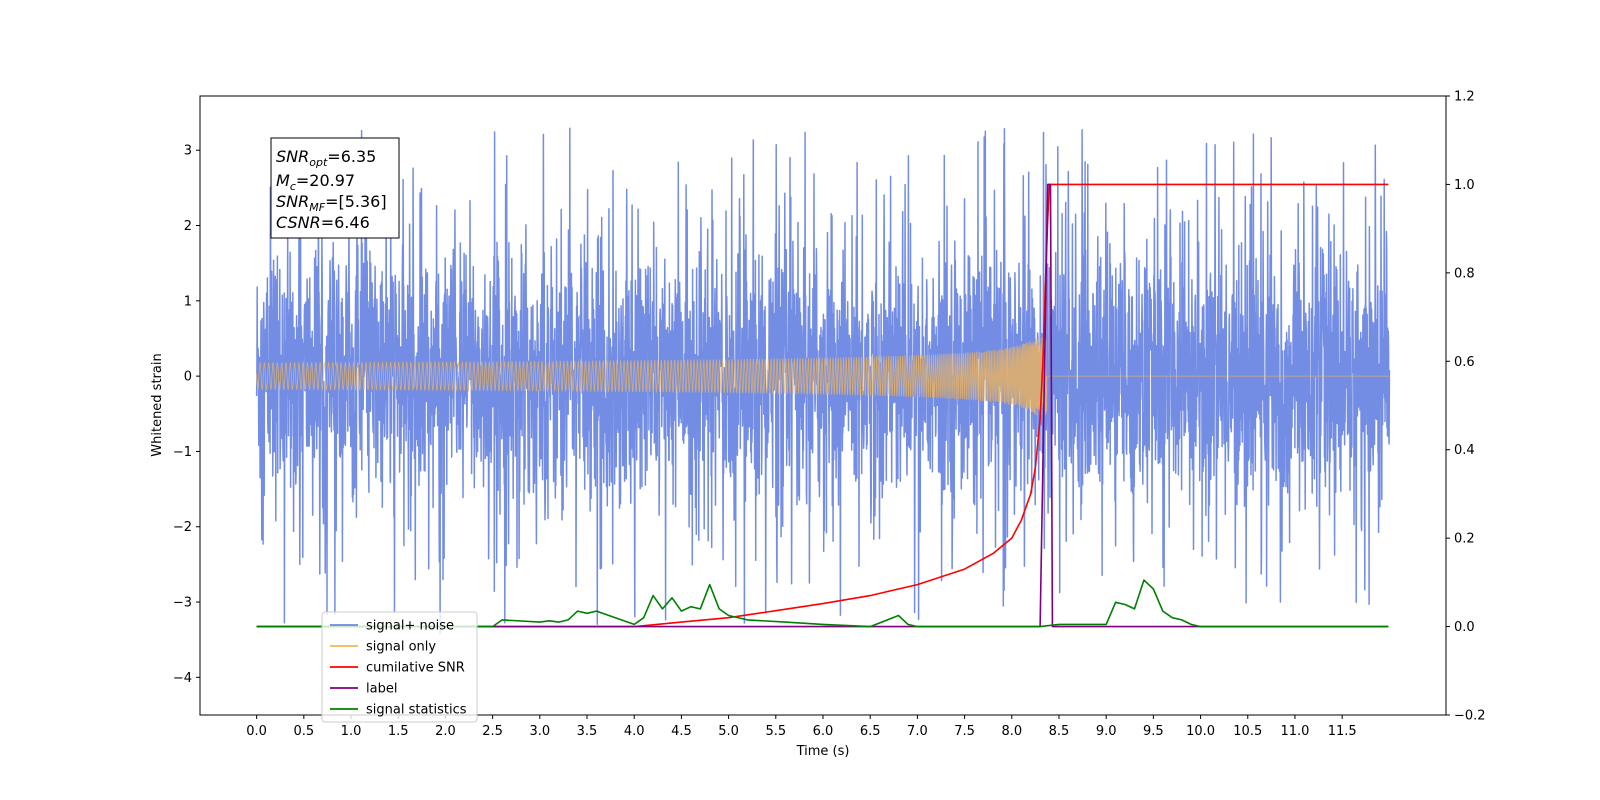  Describe the element at coordinates (182, 678) in the screenshot. I see `y-tick-label: −4` at that location.